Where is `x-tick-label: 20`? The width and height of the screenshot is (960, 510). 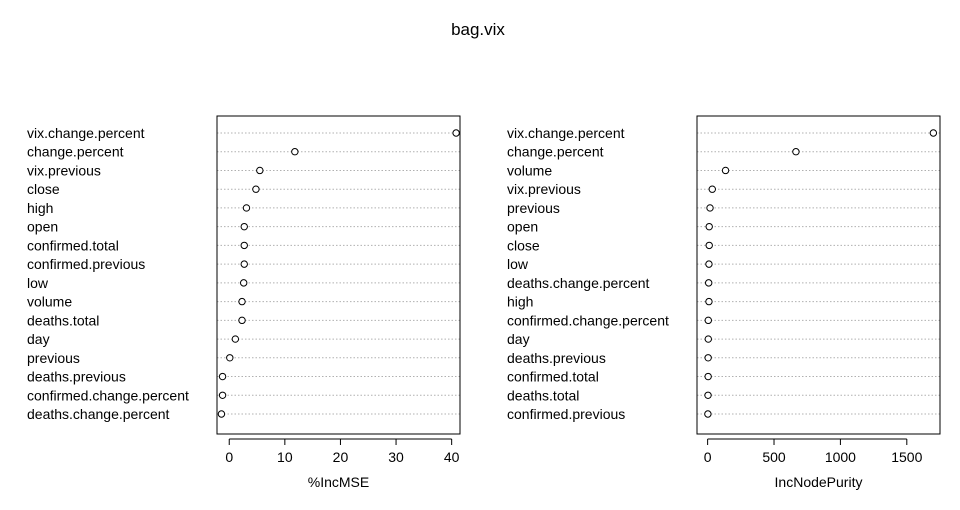 x-tick-label: 20 is located at coordinates (341, 457).